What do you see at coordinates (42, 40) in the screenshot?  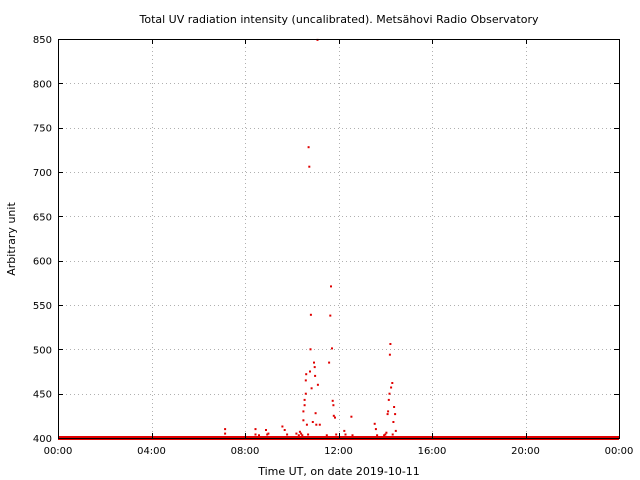 I see `y-tick-label: 850` at bounding box center [42, 40].